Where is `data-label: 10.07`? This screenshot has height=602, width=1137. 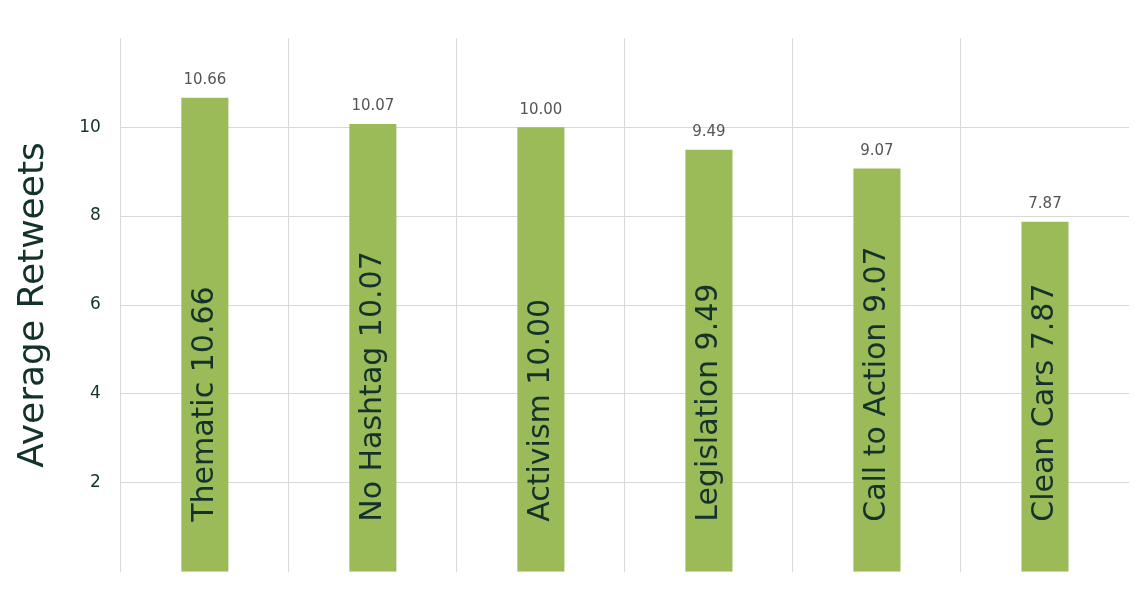
data-label: 10.07 is located at coordinates (373, 105).